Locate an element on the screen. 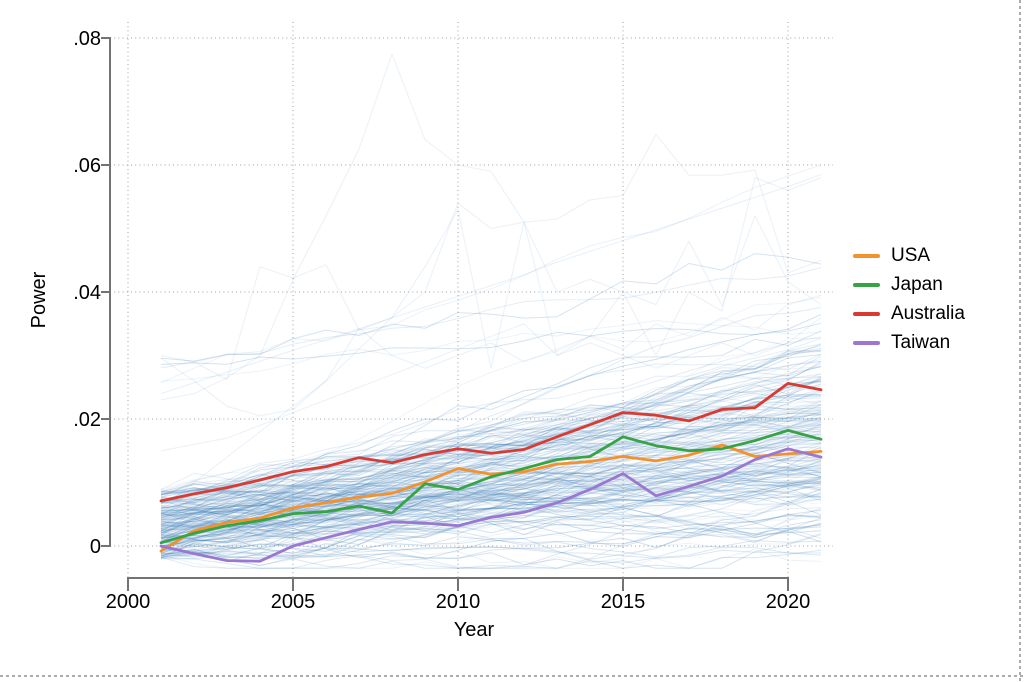 Image resolution: width=1024 pixels, height=682 pixels. x-tick-label: 2015 is located at coordinates (623, 602).